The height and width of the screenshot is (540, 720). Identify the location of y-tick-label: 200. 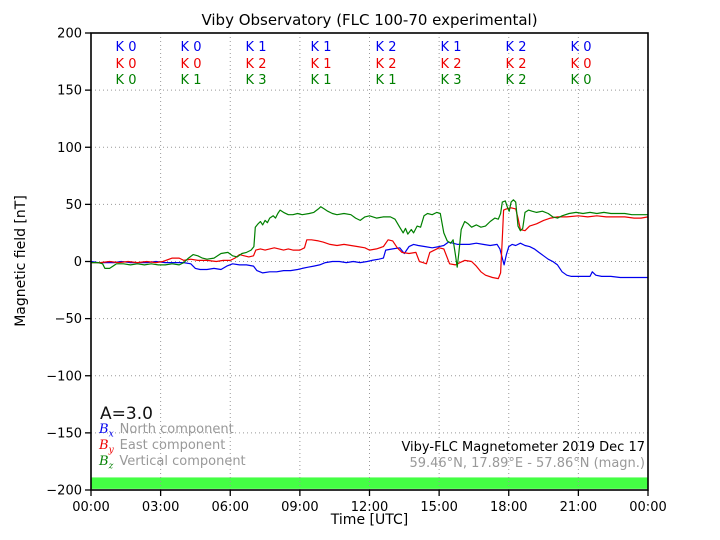
(69, 34).